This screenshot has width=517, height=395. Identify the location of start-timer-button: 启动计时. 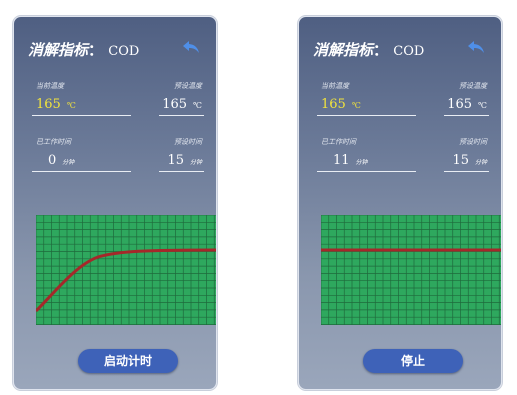
(128, 361).